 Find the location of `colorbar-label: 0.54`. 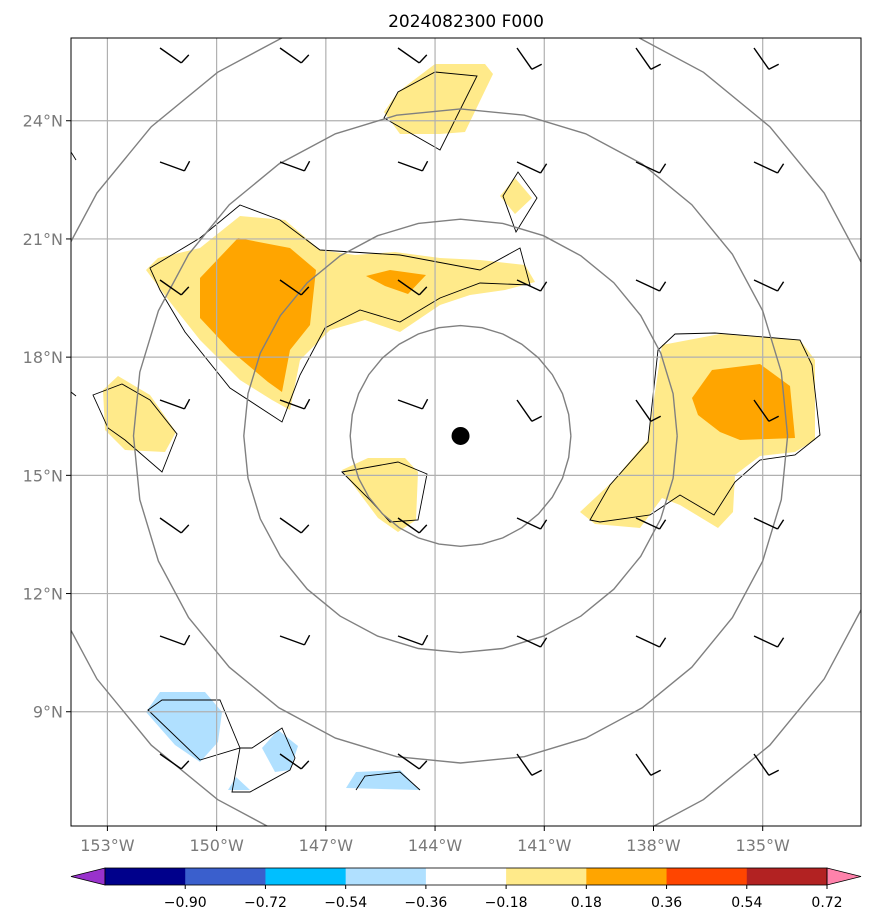

colorbar-label: 0.54 is located at coordinates (746, 903).